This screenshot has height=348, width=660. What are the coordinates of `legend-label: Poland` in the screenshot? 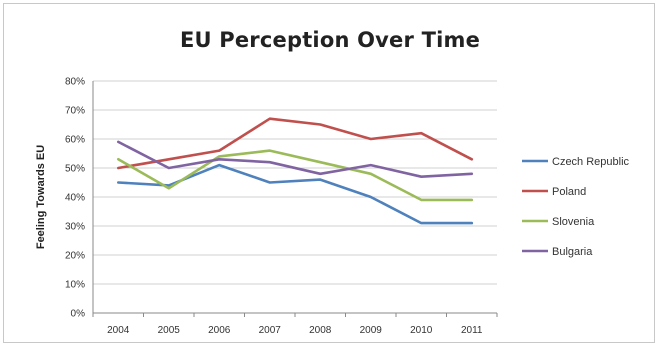 It's located at (569, 192).